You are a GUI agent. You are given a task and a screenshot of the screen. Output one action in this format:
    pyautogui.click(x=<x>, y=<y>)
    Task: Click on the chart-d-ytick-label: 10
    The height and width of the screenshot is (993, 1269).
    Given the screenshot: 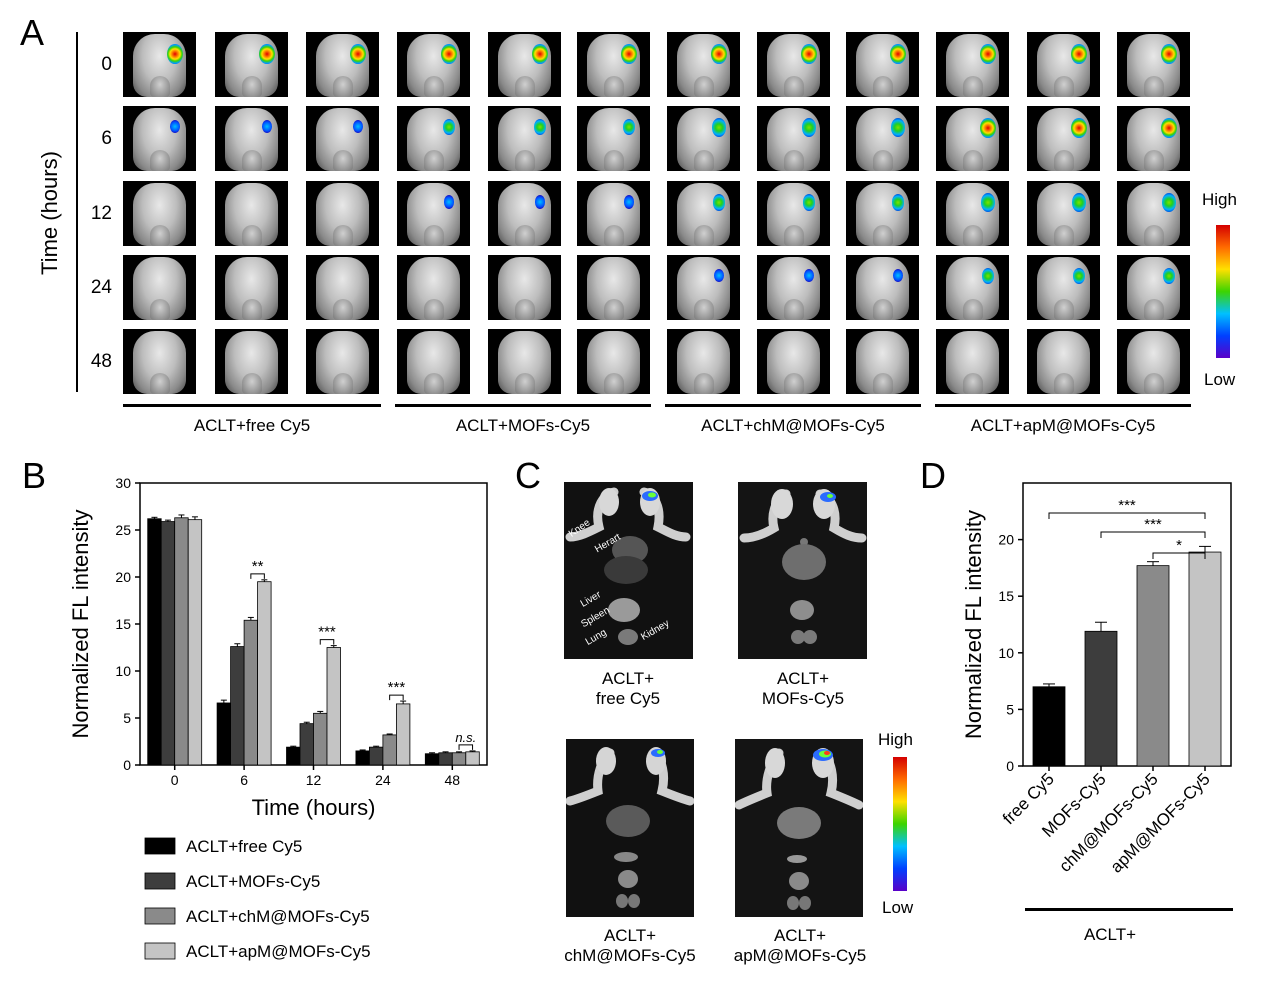 What is the action you would take?
    pyautogui.click(x=1006, y=653)
    